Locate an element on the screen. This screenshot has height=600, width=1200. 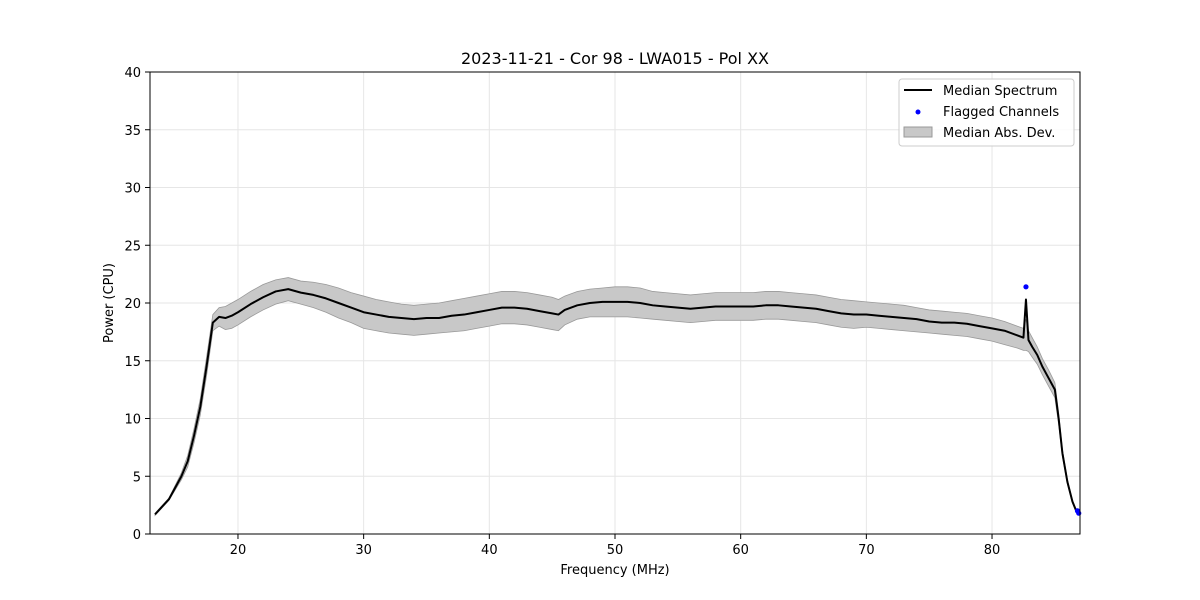
x-tick-label: 50 is located at coordinates (615, 550).